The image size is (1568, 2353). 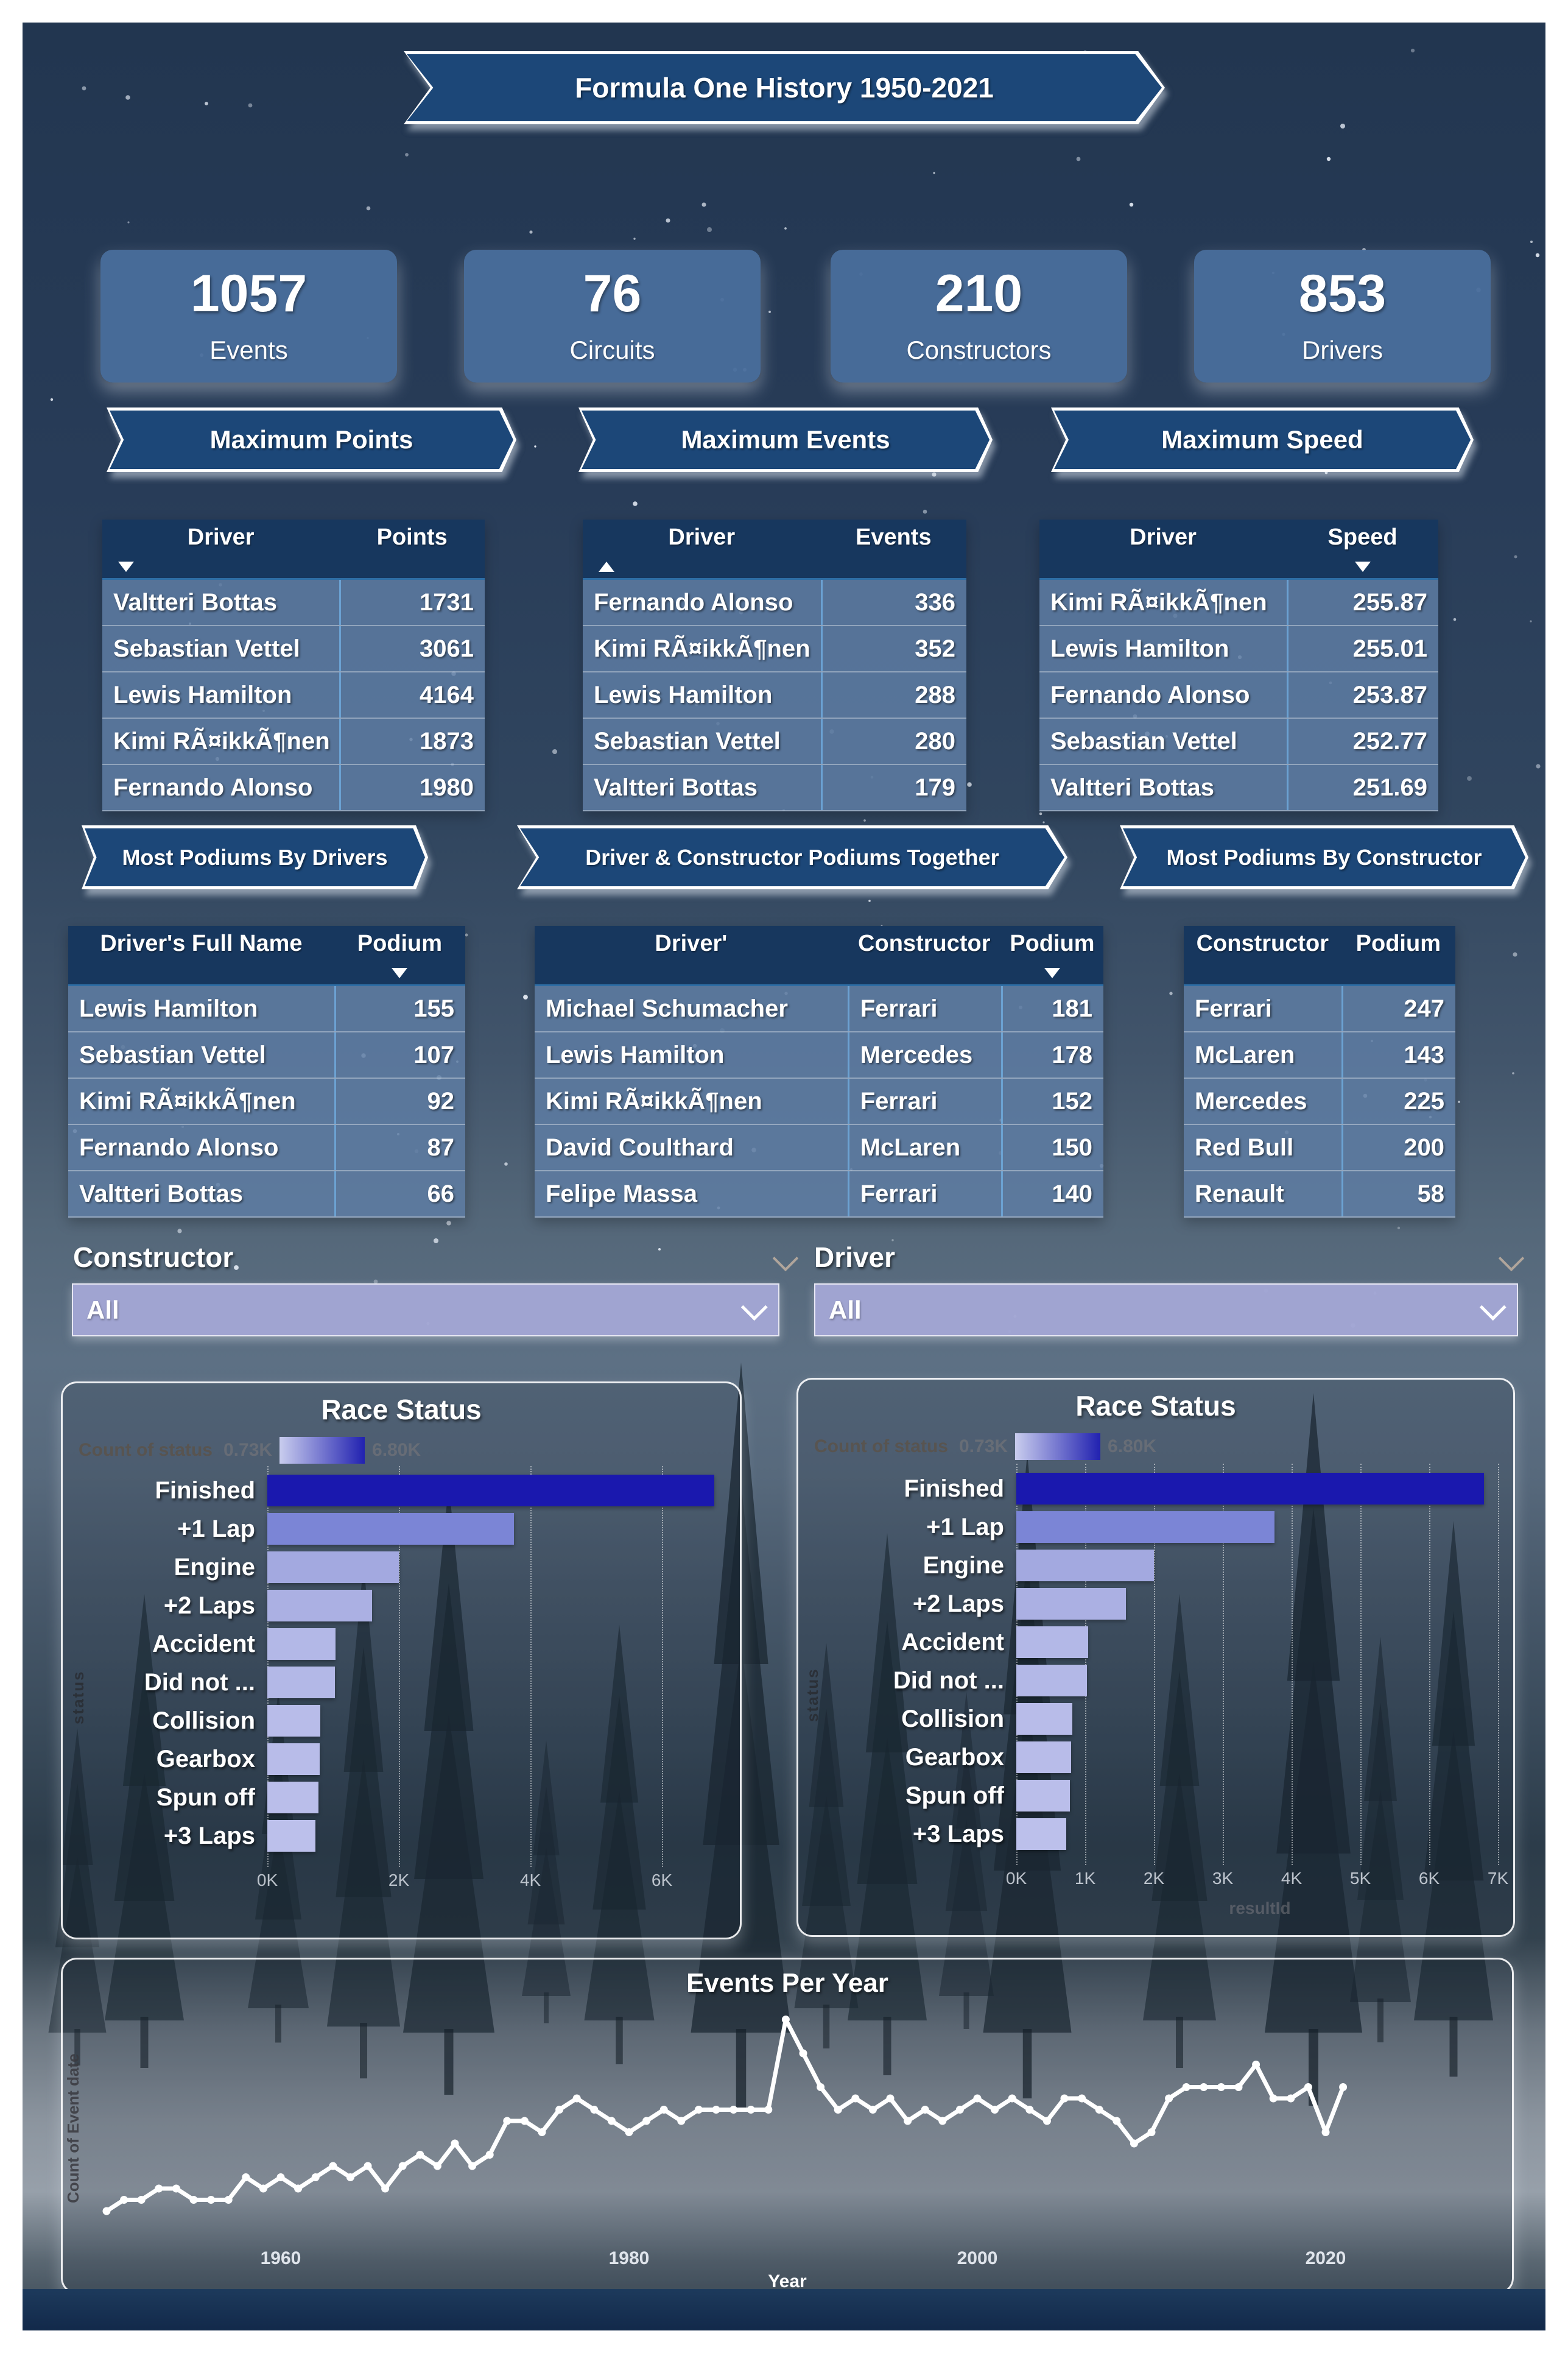 I want to click on table-row: Ferrari 247, so click(x=1320, y=1009).